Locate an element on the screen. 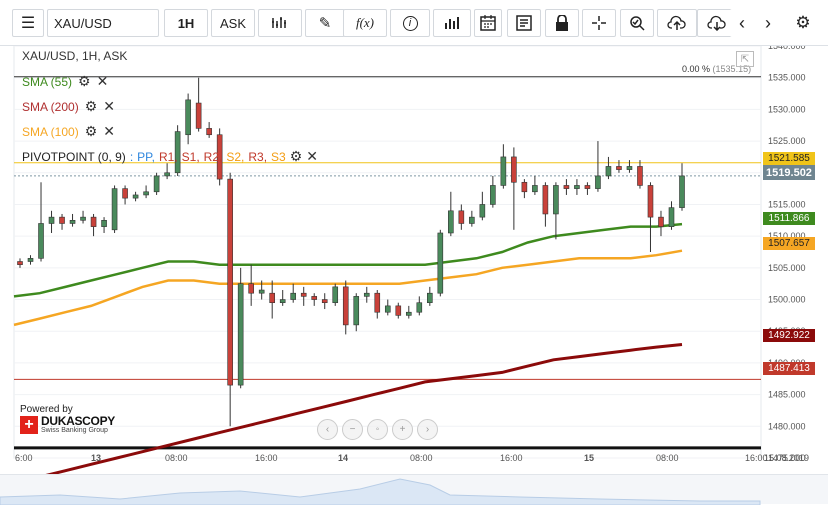 Image resolution: width=828 pixels, height=510 pixels. period-button: 1H is located at coordinates (186, 23).